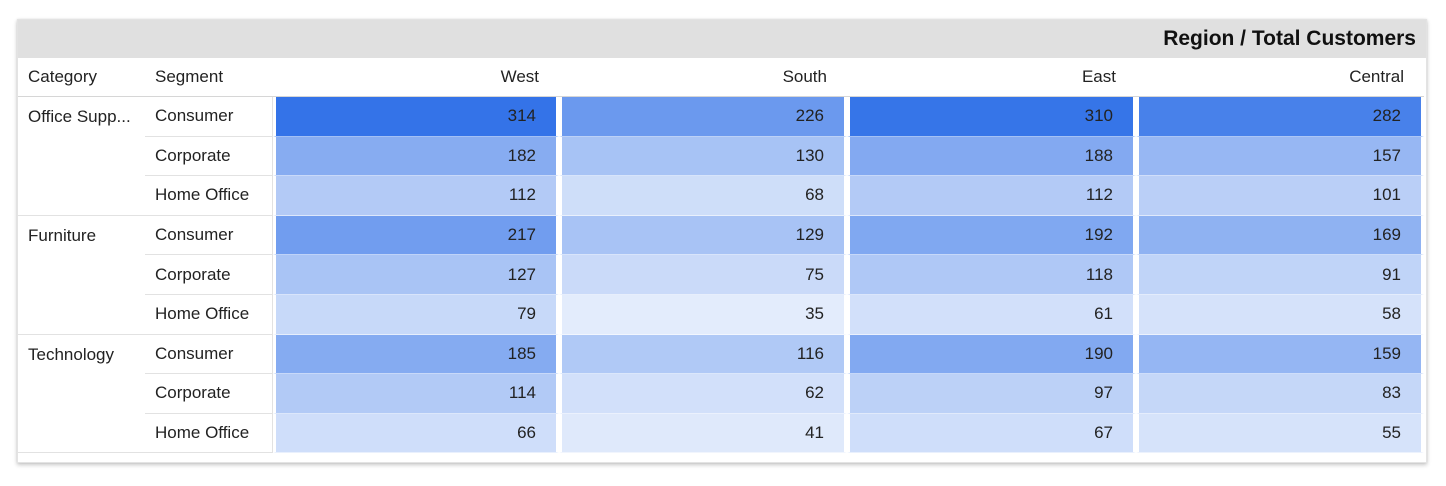 The height and width of the screenshot is (486, 1446). Describe the element at coordinates (703, 433) in the screenshot. I see `value-cell: 41` at that location.